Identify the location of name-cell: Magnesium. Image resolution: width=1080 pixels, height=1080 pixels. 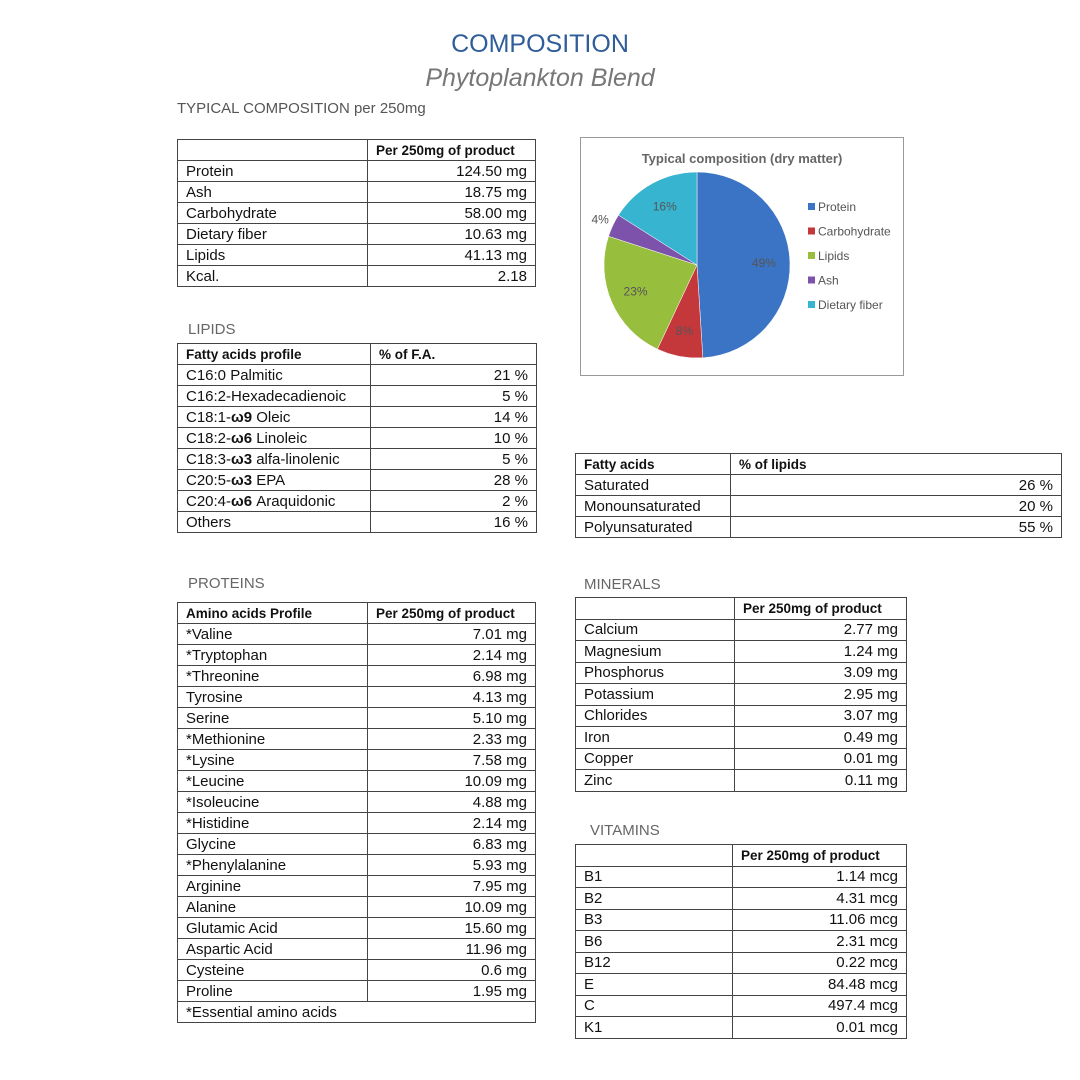
(655, 651).